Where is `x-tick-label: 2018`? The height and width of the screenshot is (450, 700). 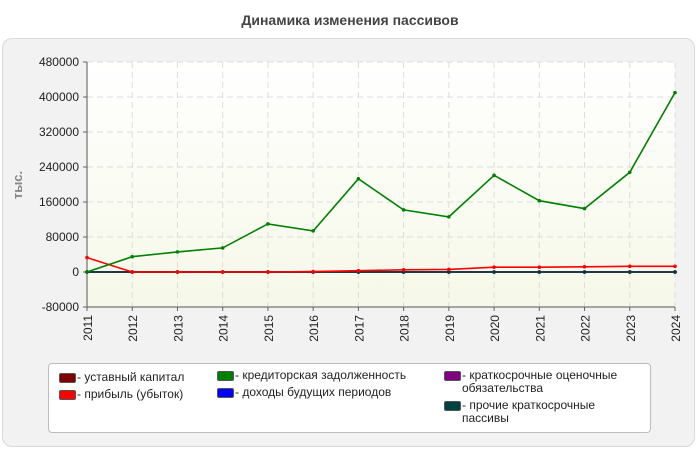
x-tick-label: 2018 is located at coordinates (405, 328).